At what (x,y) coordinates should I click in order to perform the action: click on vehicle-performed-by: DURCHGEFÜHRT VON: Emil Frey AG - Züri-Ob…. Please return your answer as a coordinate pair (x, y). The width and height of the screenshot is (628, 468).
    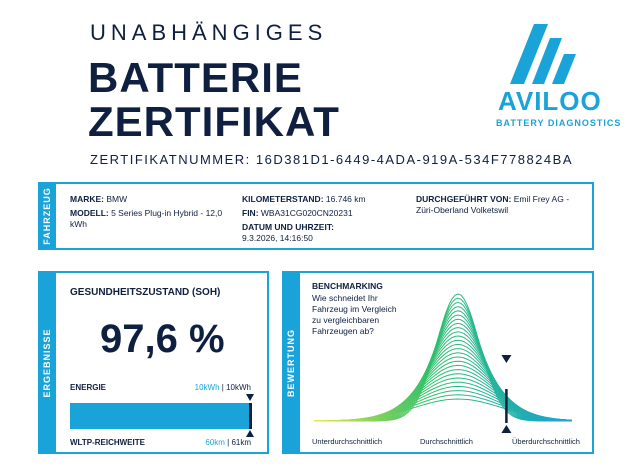
    Looking at the image, I should click on (501, 205).